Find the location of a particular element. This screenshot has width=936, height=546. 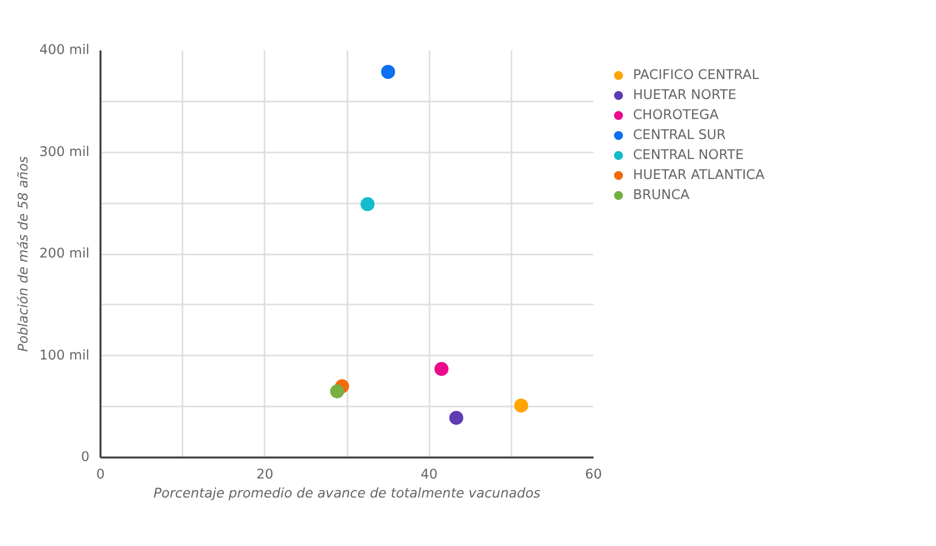

legend-label: HUETAR ATLANTICA is located at coordinates (698, 175).